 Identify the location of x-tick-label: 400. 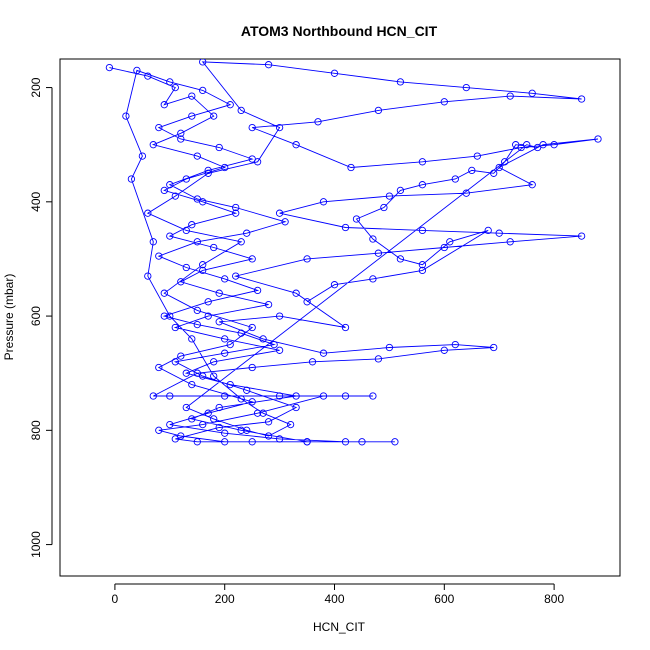
(334, 599).